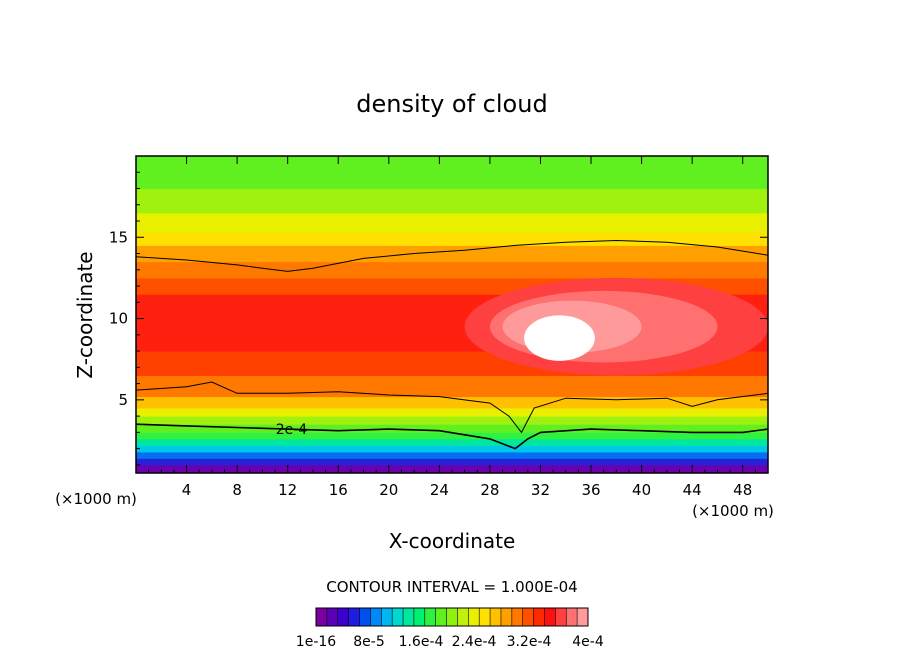  What do you see at coordinates (590, 490) in the screenshot?
I see `x-tick-label: 36` at bounding box center [590, 490].